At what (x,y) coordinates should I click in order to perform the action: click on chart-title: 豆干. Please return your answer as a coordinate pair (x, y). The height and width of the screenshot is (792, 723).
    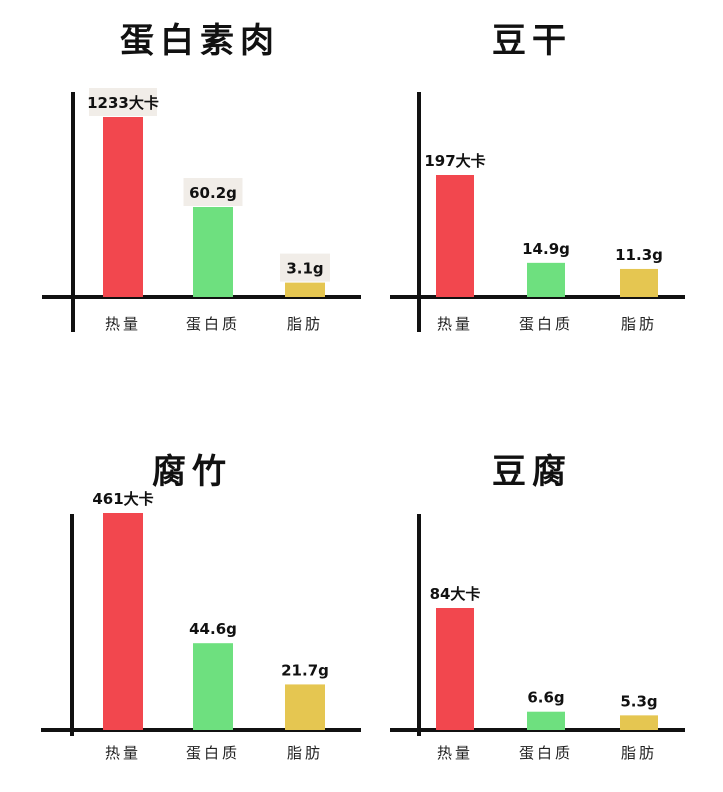
    Looking at the image, I should click on (532, 41).